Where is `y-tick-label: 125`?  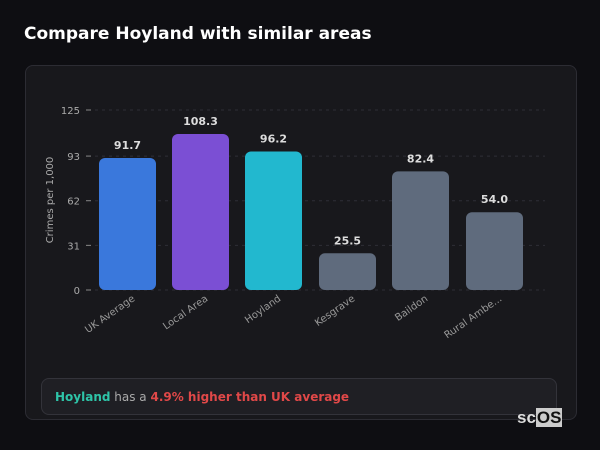 y-tick-label: 125 is located at coordinates (70, 111).